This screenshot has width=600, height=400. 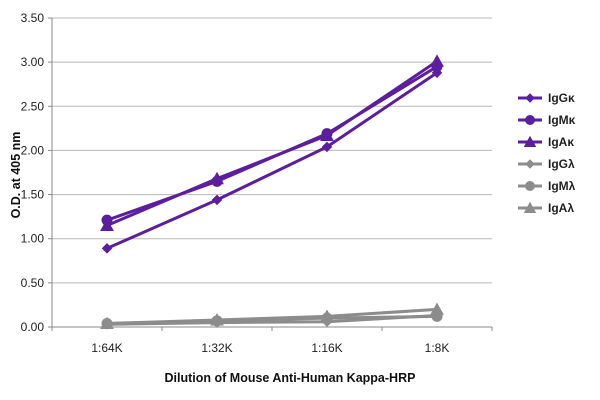 What do you see at coordinates (561, 208) in the screenshot?
I see `legend-label: IgAλ` at bounding box center [561, 208].